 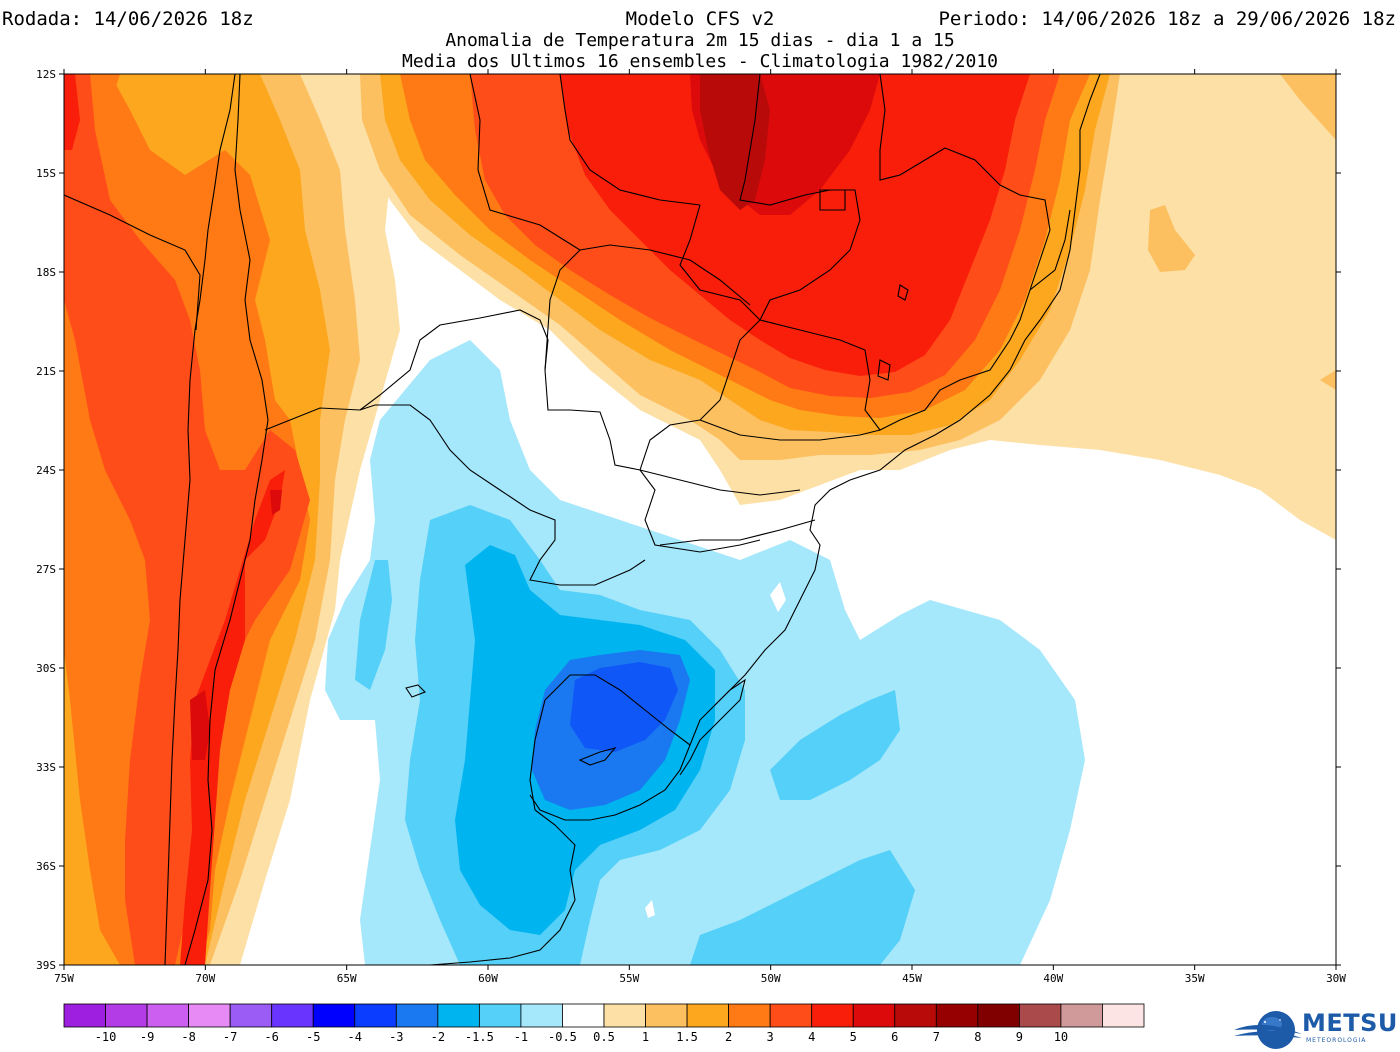 I want to click on forecast-period: Periodo: 14/06/2026 18z a 29/06/2026 18z, so click(x=1167, y=19).